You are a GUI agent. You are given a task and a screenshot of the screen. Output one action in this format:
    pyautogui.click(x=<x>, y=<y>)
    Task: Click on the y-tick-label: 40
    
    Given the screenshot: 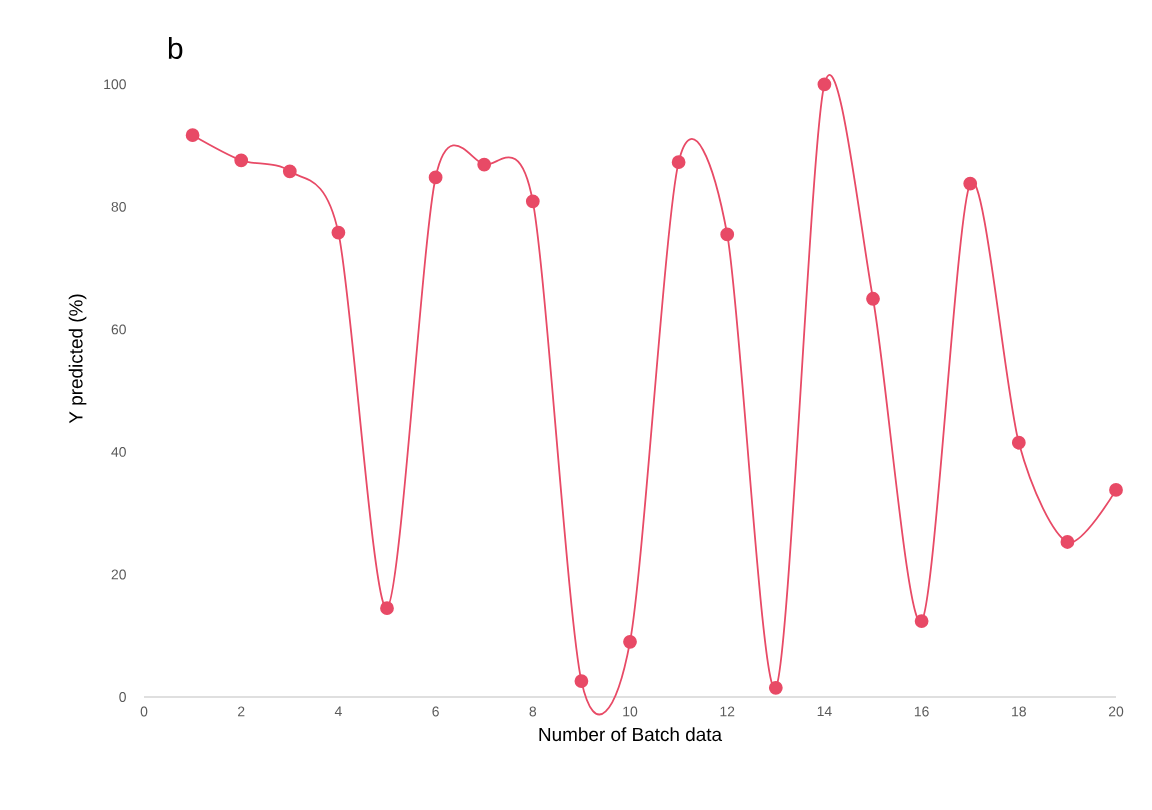 What is the action you would take?
    pyautogui.click(x=118, y=451)
    